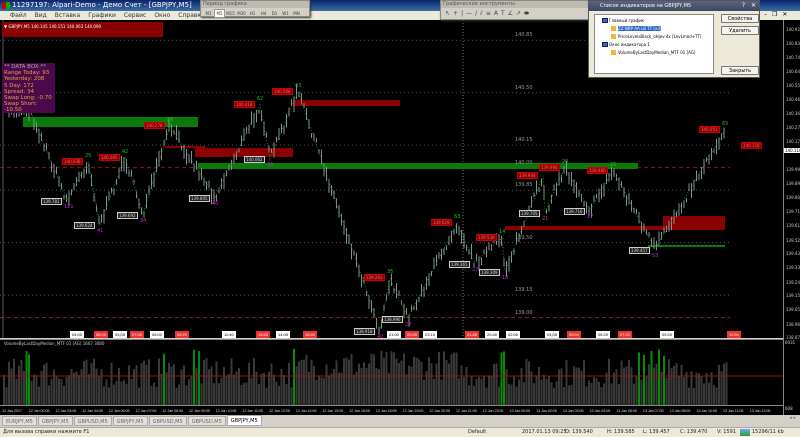 Image resolution: width=800 pixels, height=437 pixels. I want to click on level-label: 139.85, so click(524, 185).